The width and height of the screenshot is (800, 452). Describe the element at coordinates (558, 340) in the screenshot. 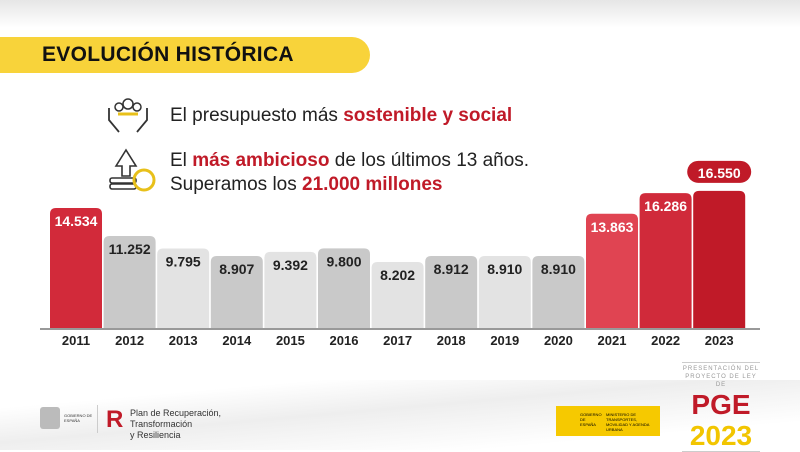

I see `category-label-2020: 2020` at that location.